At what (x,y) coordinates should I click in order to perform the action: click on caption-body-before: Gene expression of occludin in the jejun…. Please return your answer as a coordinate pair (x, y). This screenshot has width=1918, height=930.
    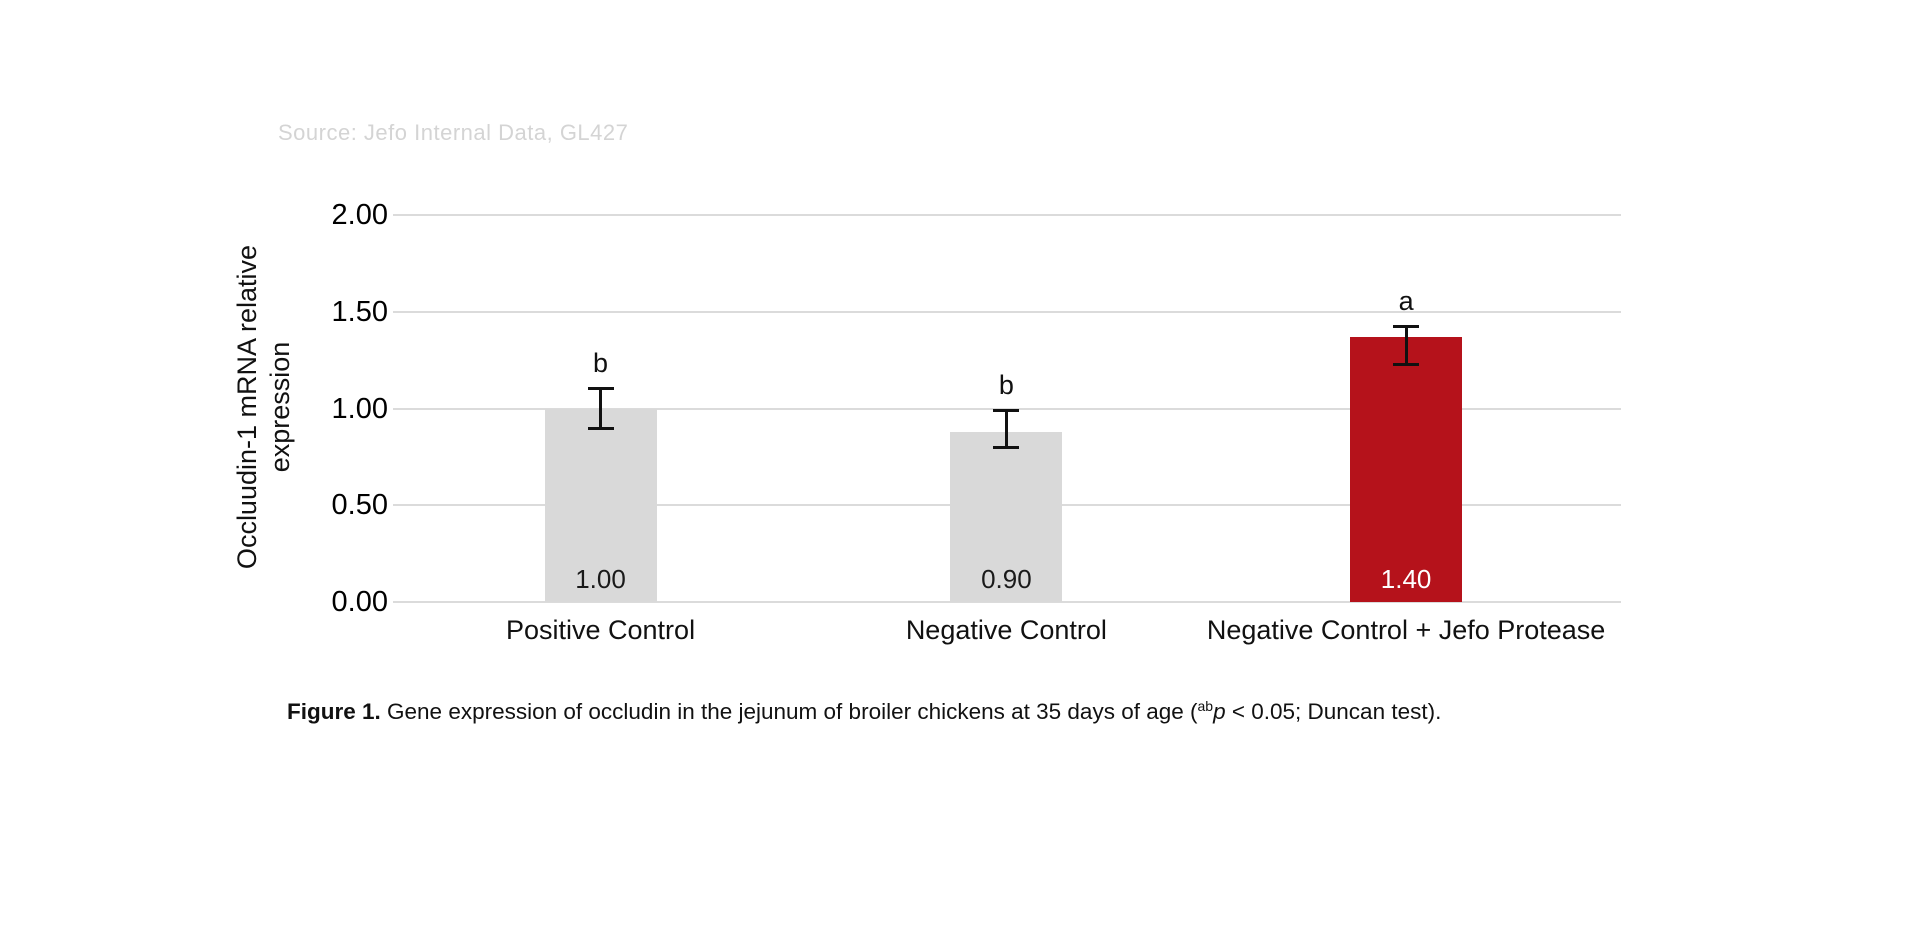
    Looking at the image, I should click on (789, 711).